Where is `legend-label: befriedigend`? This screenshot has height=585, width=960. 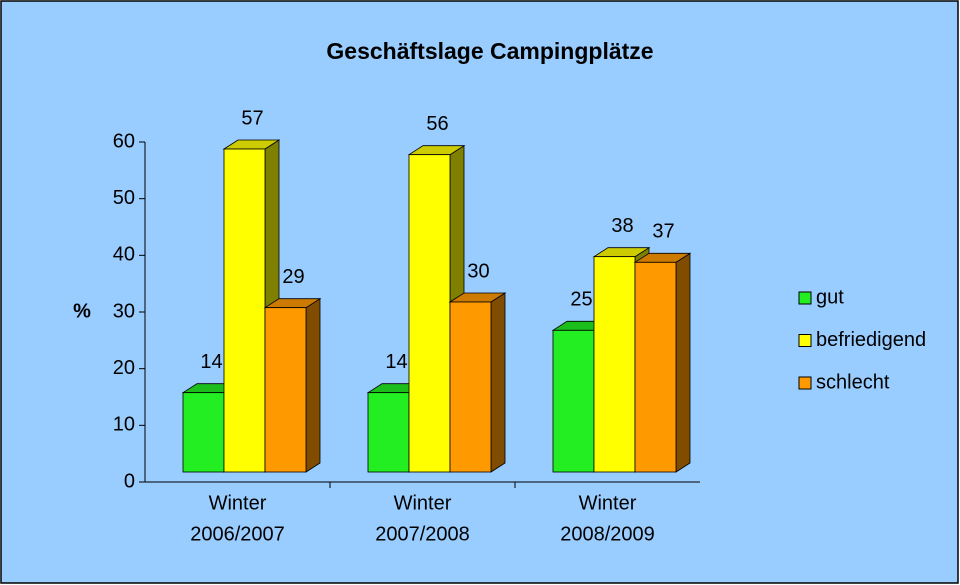 legend-label: befriedigend is located at coordinates (871, 340).